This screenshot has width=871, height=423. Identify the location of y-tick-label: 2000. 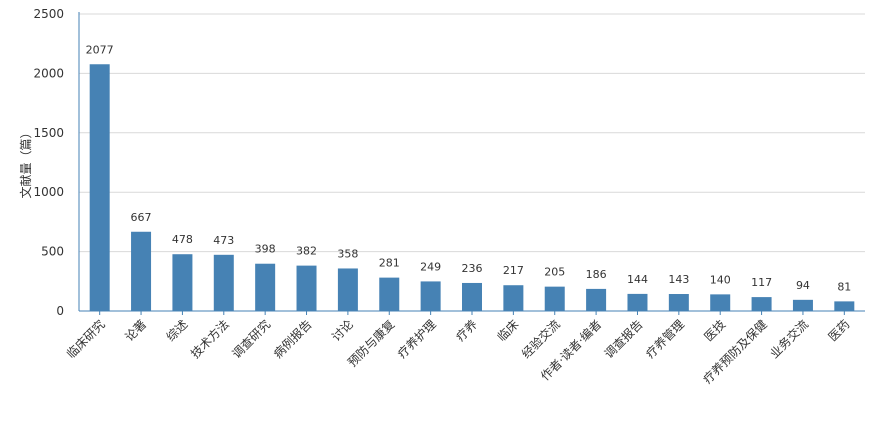
(48, 73).